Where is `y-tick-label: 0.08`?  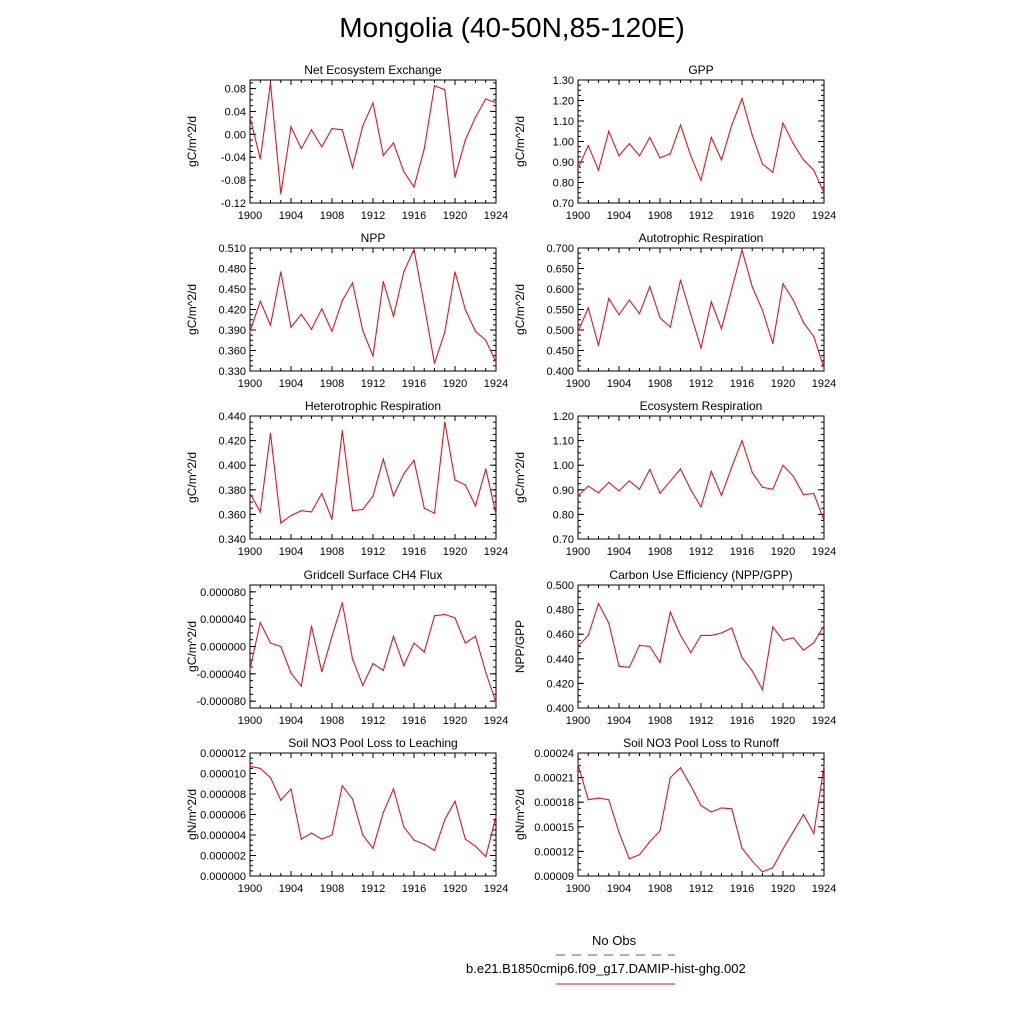 y-tick-label: 0.08 is located at coordinates (235, 90).